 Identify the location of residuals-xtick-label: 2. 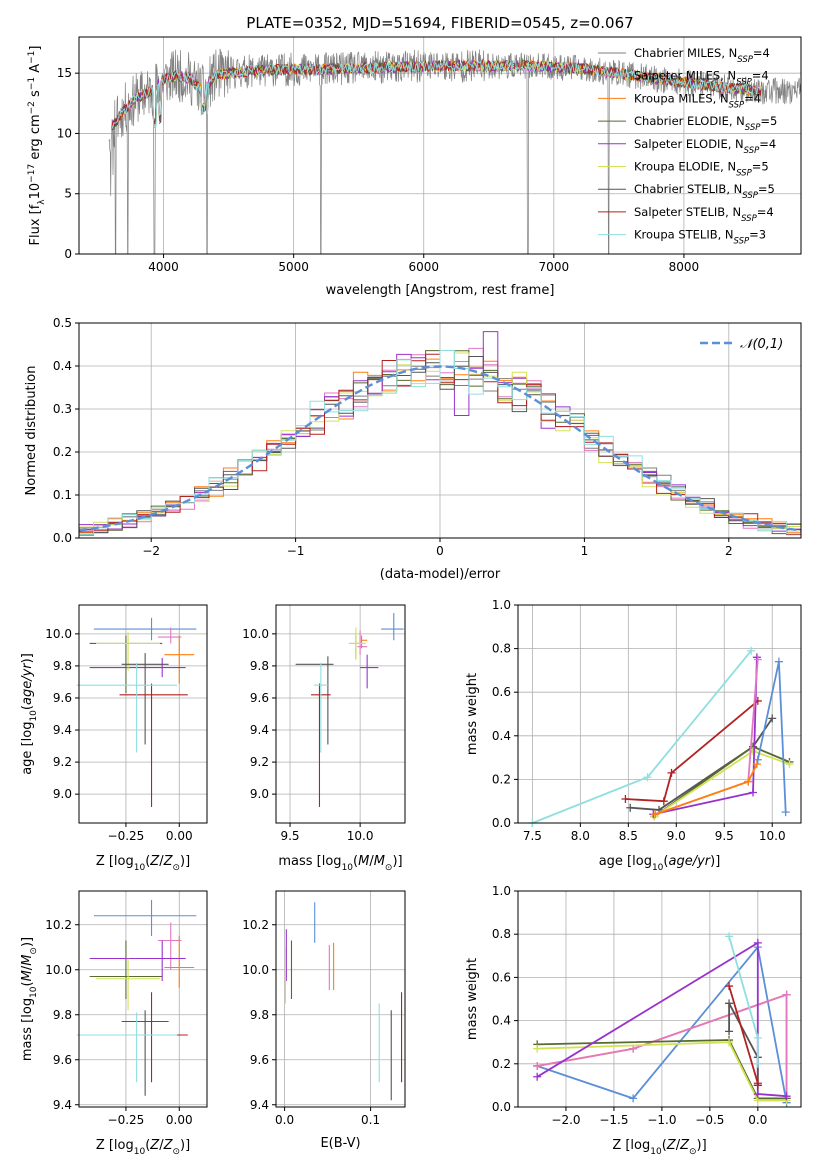
(729, 551).